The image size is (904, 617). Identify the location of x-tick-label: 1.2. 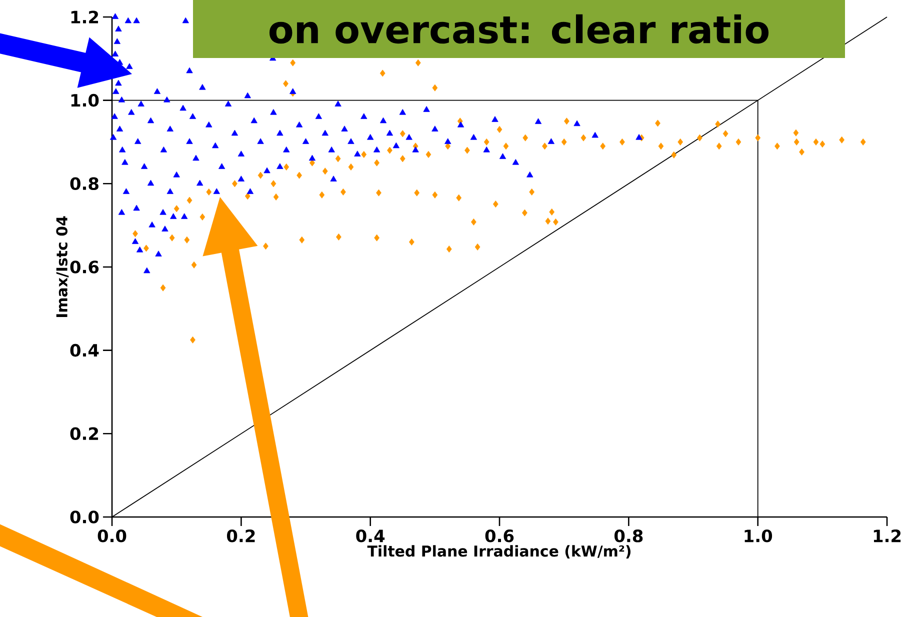
(887, 536).